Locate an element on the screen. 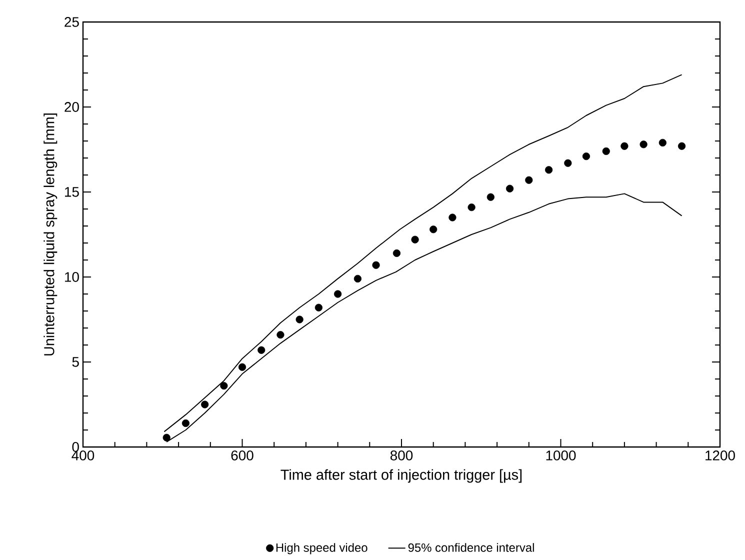  legend-label: High speed video is located at coordinates (322, 548).